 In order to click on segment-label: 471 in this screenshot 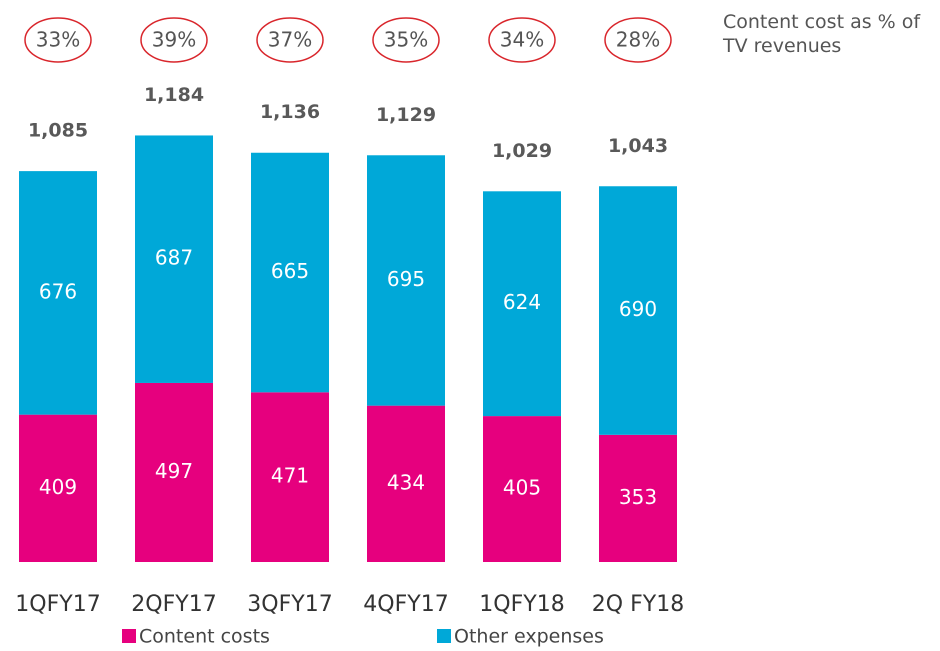, I will do `click(290, 476)`.